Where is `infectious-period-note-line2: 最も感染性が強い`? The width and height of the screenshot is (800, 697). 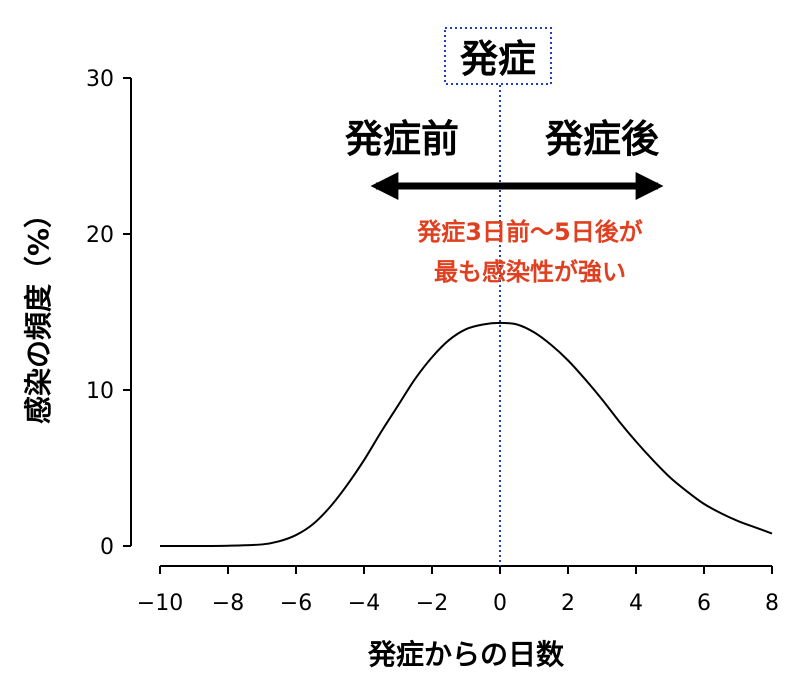 infectious-period-note-line2: 最も感染性が強い is located at coordinates (530, 272).